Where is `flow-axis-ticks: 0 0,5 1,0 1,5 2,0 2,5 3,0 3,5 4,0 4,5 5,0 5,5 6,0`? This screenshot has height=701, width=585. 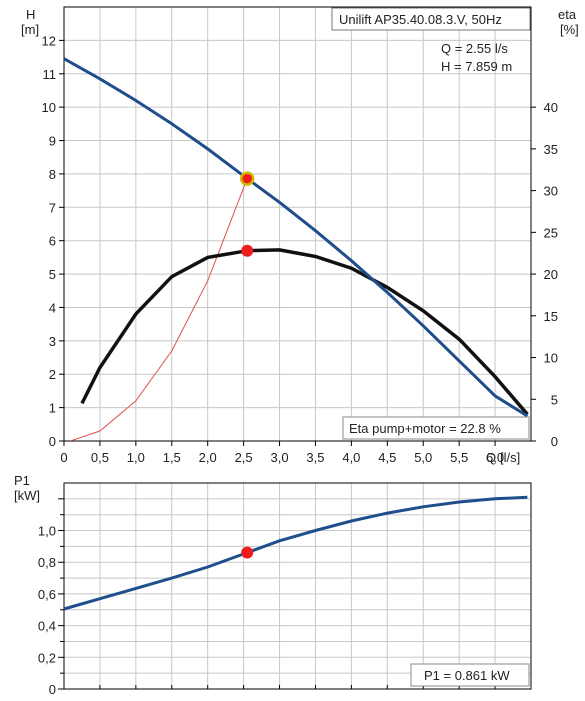 flow-axis-ticks: 0 0,5 1,0 1,5 2,0 2,5 3,0 3,5 4,0 4,5 5,0 5,5 6,0 is located at coordinates (282, 453).